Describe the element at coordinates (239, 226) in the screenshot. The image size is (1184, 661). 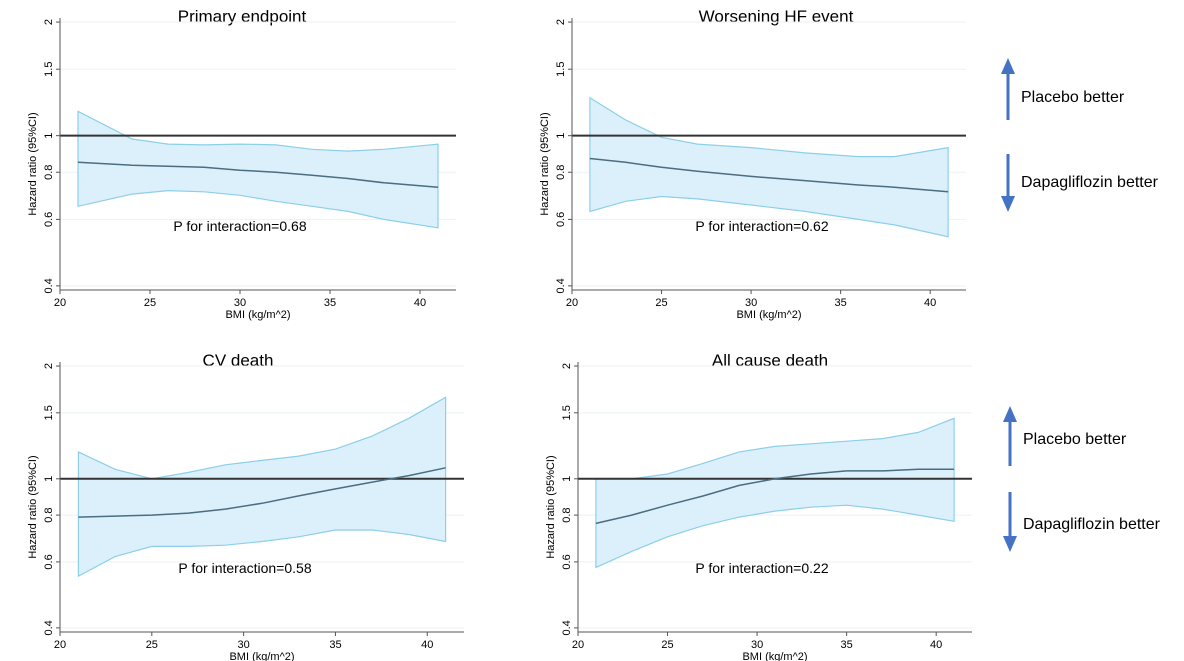
I see `p-interaction-annotation: P for interaction=0.68` at that location.